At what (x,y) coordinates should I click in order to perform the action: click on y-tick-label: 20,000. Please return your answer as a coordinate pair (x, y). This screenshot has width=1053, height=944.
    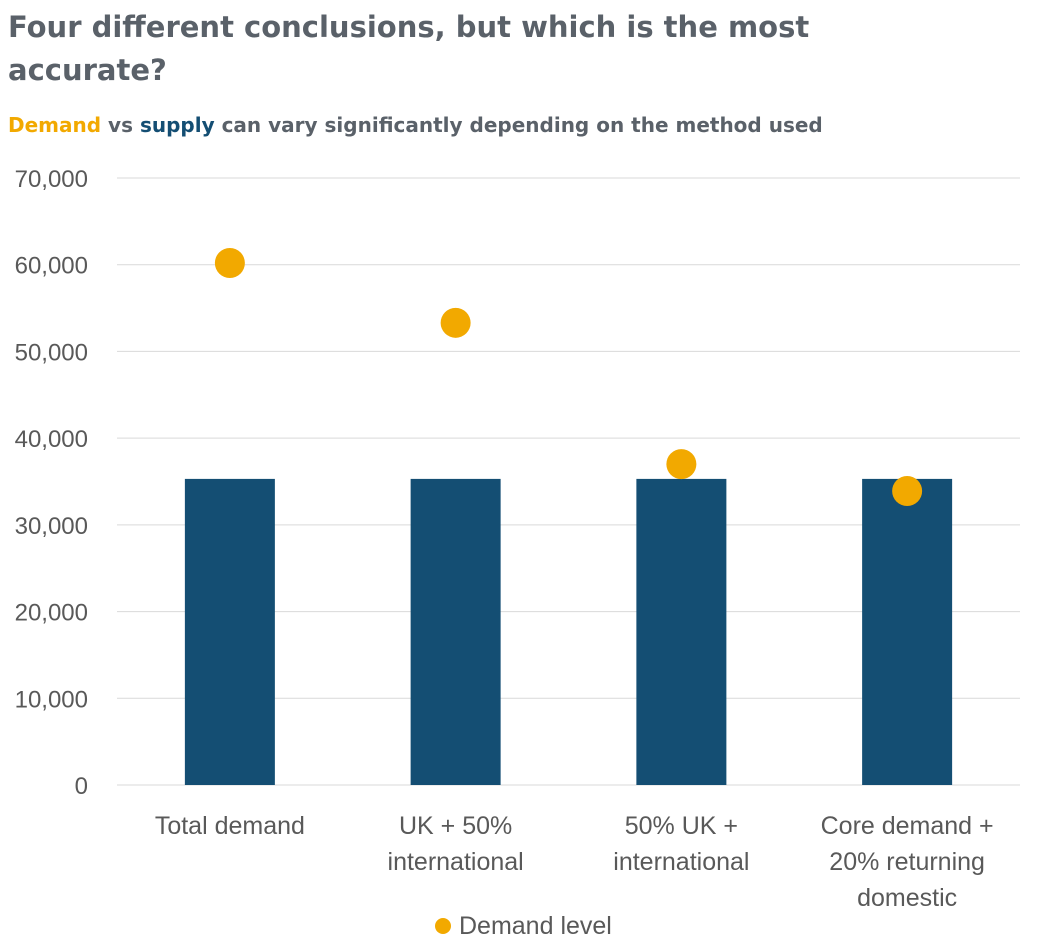
    Looking at the image, I should click on (51, 613).